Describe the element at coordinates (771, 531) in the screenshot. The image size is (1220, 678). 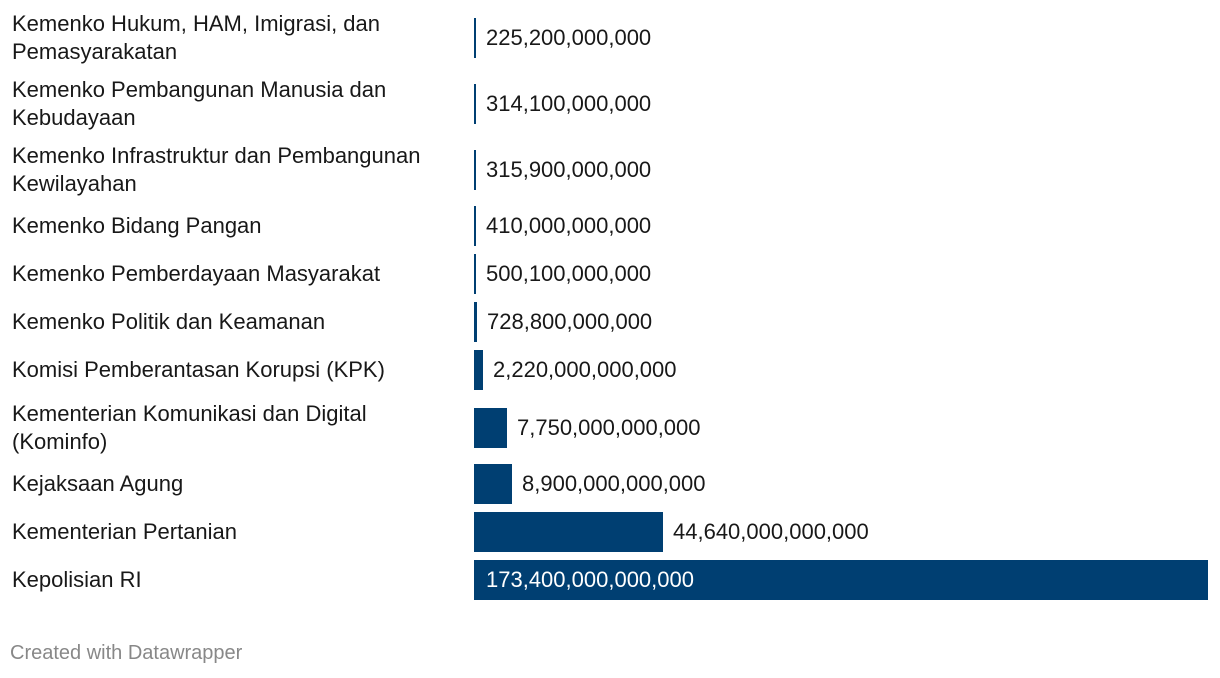
I see `value-label: 44,640,000,000,000` at that location.